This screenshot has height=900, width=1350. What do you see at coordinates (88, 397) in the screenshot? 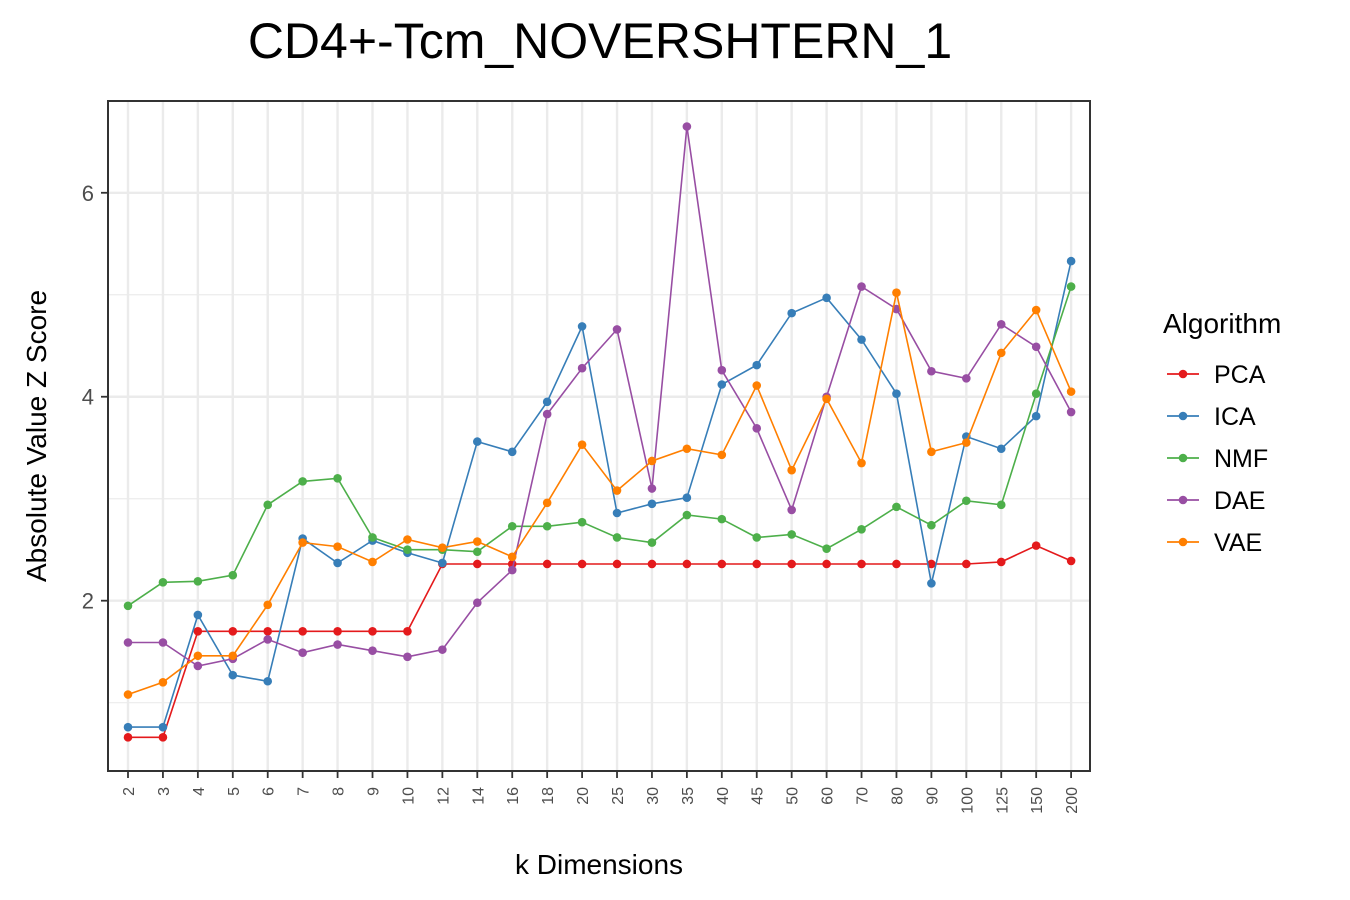
I see `y-tick-label: 4` at bounding box center [88, 397].